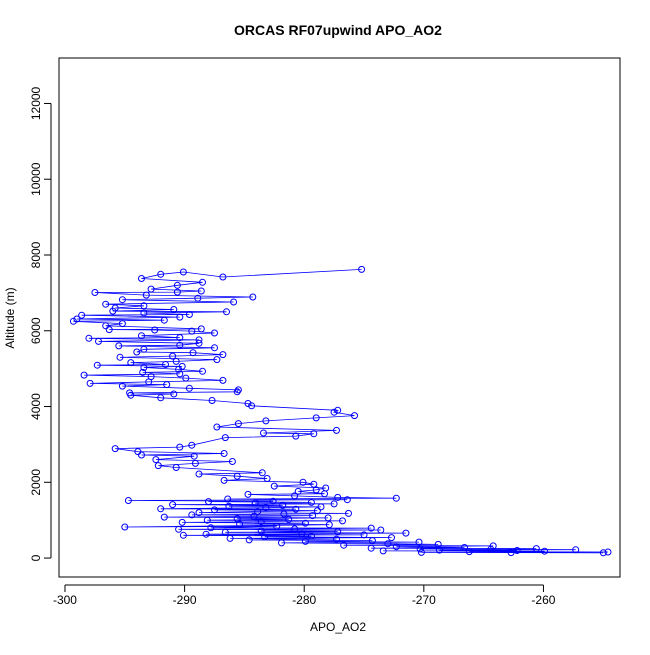 This screenshot has height=655, width=650. Describe the element at coordinates (338, 30) in the screenshot. I see `chart-title: ORCAS RF07upwind APO_AO2` at that location.